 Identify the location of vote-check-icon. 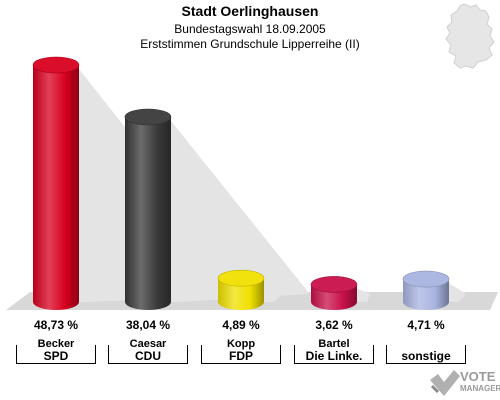
(445, 383).